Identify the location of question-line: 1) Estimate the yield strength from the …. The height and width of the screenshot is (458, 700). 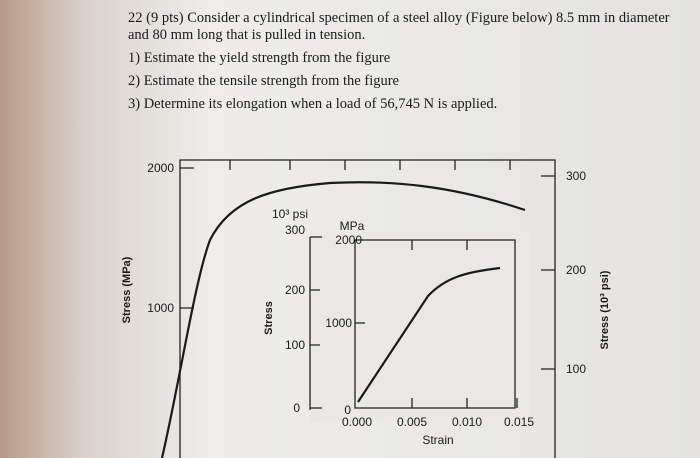
(259, 58).